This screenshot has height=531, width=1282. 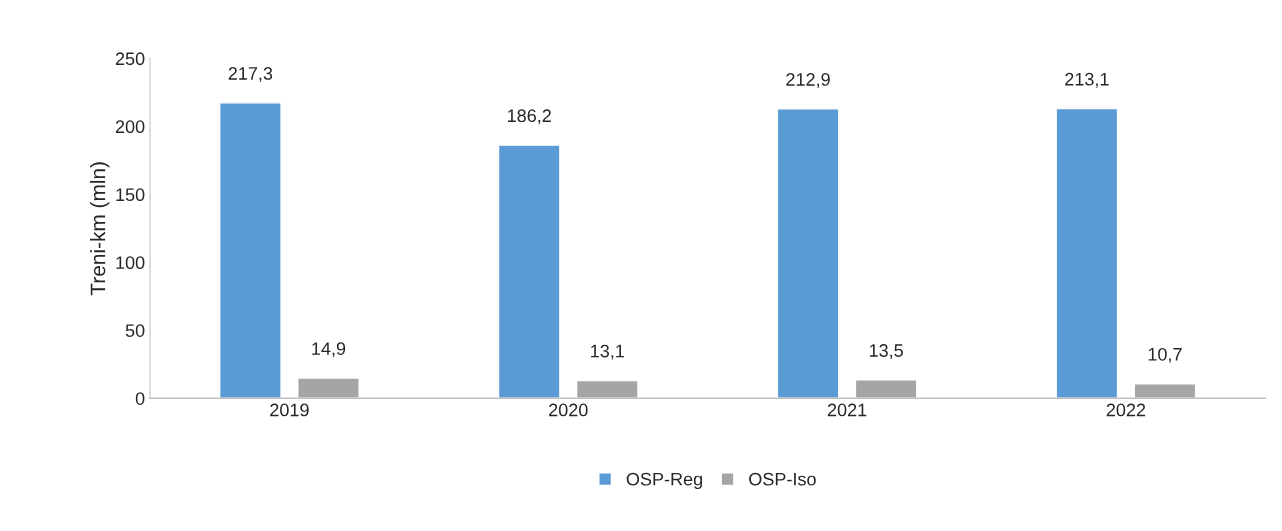 What do you see at coordinates (568, 410) in the screenshot?
I see `x-tick-label: 2020` at bounding box center [568, 410].